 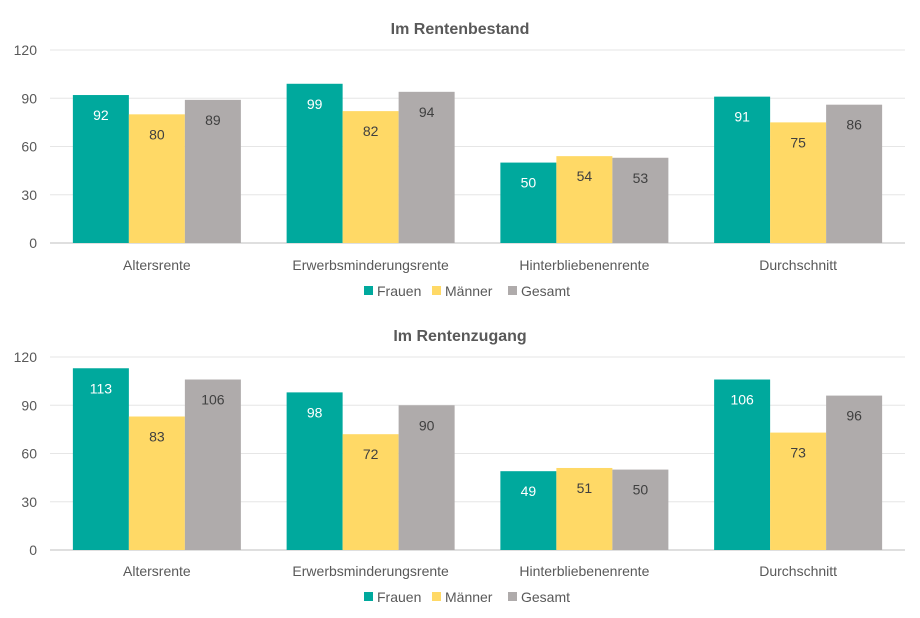 What do you see at coordinates (213, 120) in the screenshot?
I see `data-label: 89` at bounding box center [213, 120].